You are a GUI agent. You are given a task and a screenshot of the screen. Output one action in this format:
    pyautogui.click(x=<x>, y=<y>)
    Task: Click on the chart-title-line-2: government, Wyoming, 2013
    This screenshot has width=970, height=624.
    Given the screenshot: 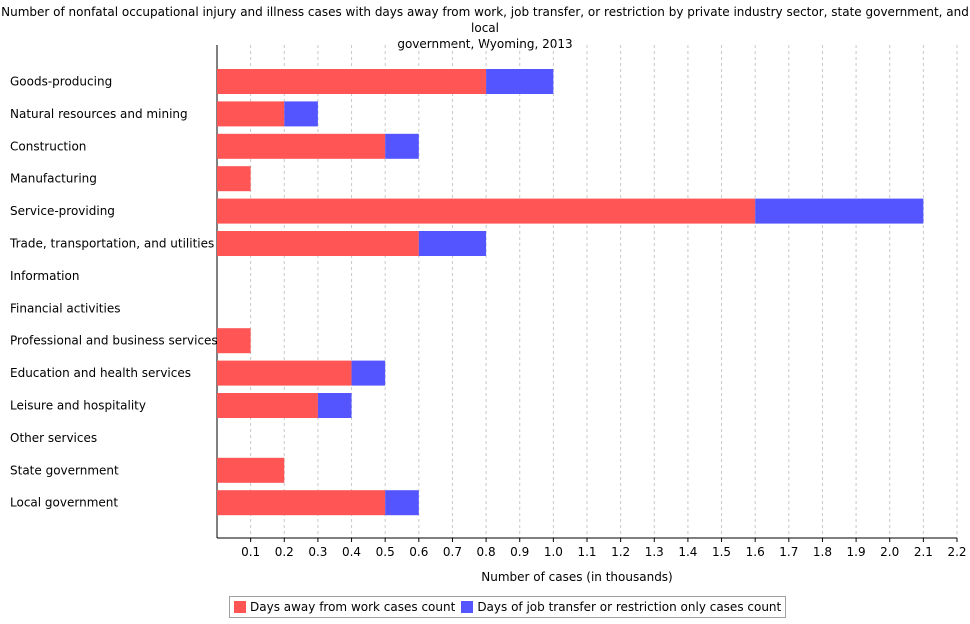 What is the action you would take?
    pyautogui.click(x=485, y=44)
    